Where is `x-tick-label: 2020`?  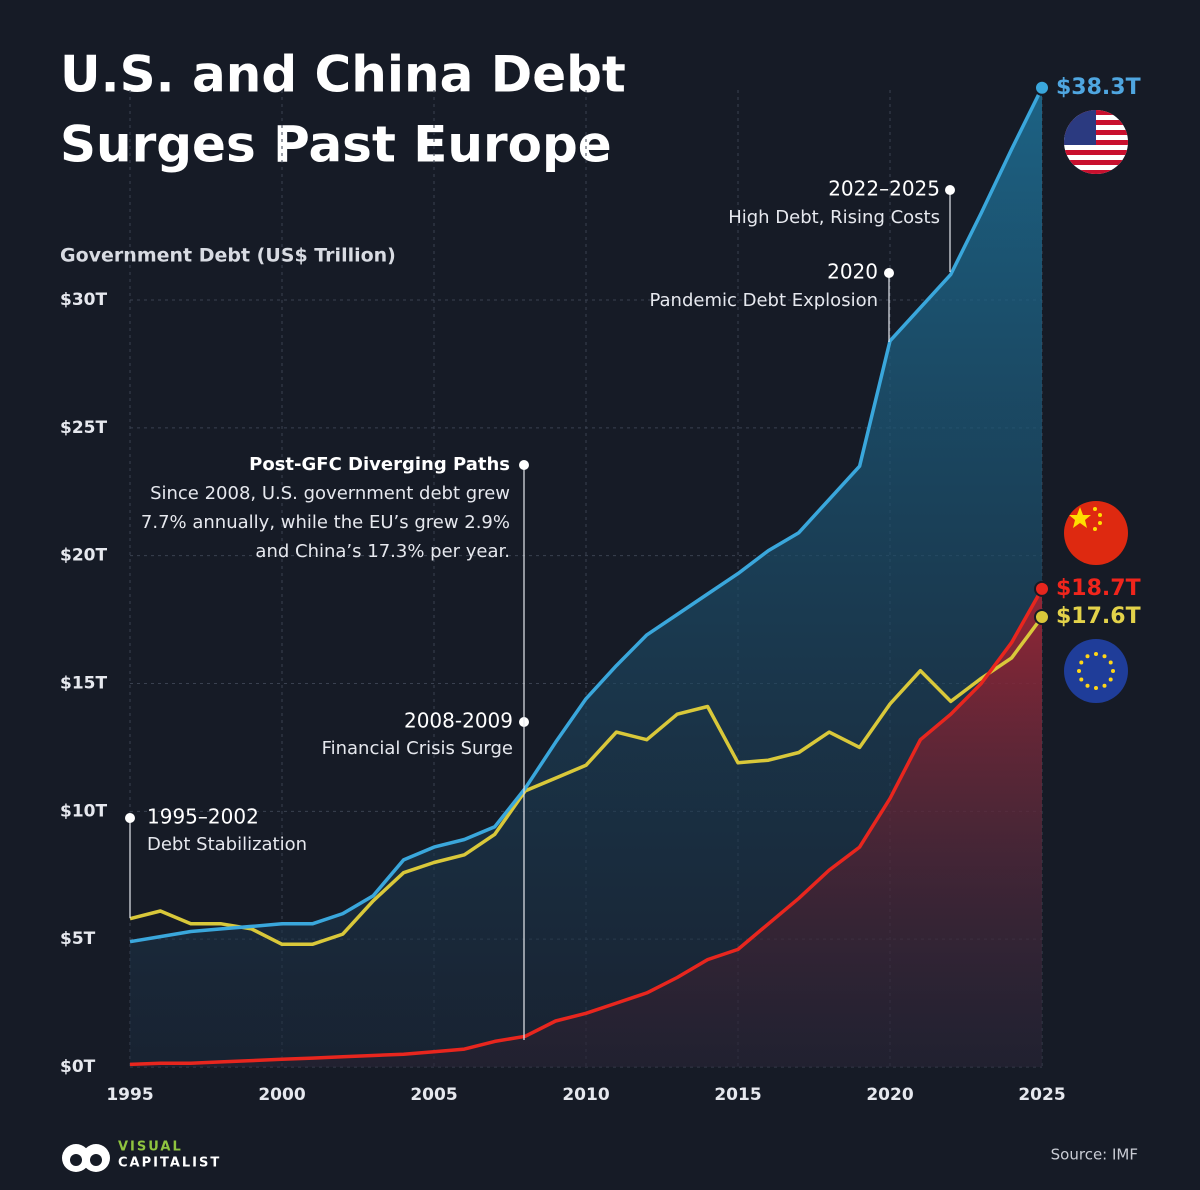
x-tick-label: 2020 is located at coordinates (889, 1095).